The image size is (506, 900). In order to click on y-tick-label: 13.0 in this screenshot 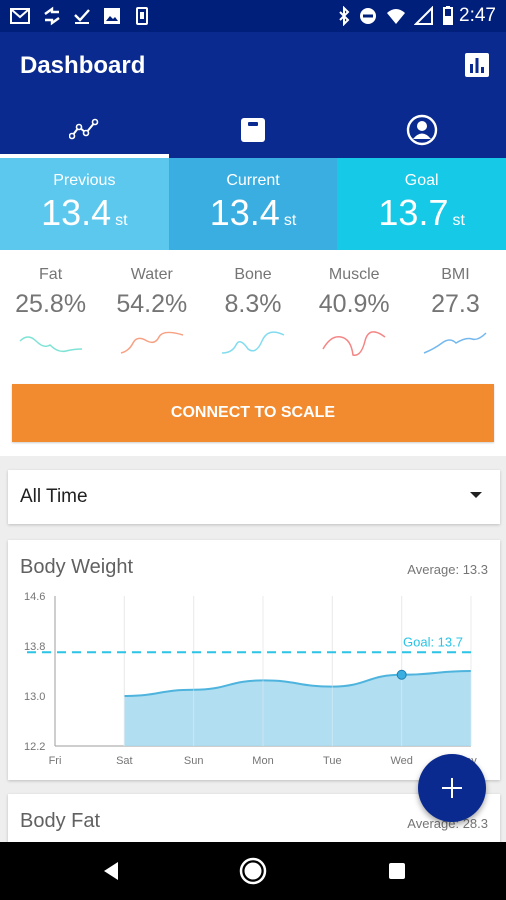, I will do `click(34, 697)`.